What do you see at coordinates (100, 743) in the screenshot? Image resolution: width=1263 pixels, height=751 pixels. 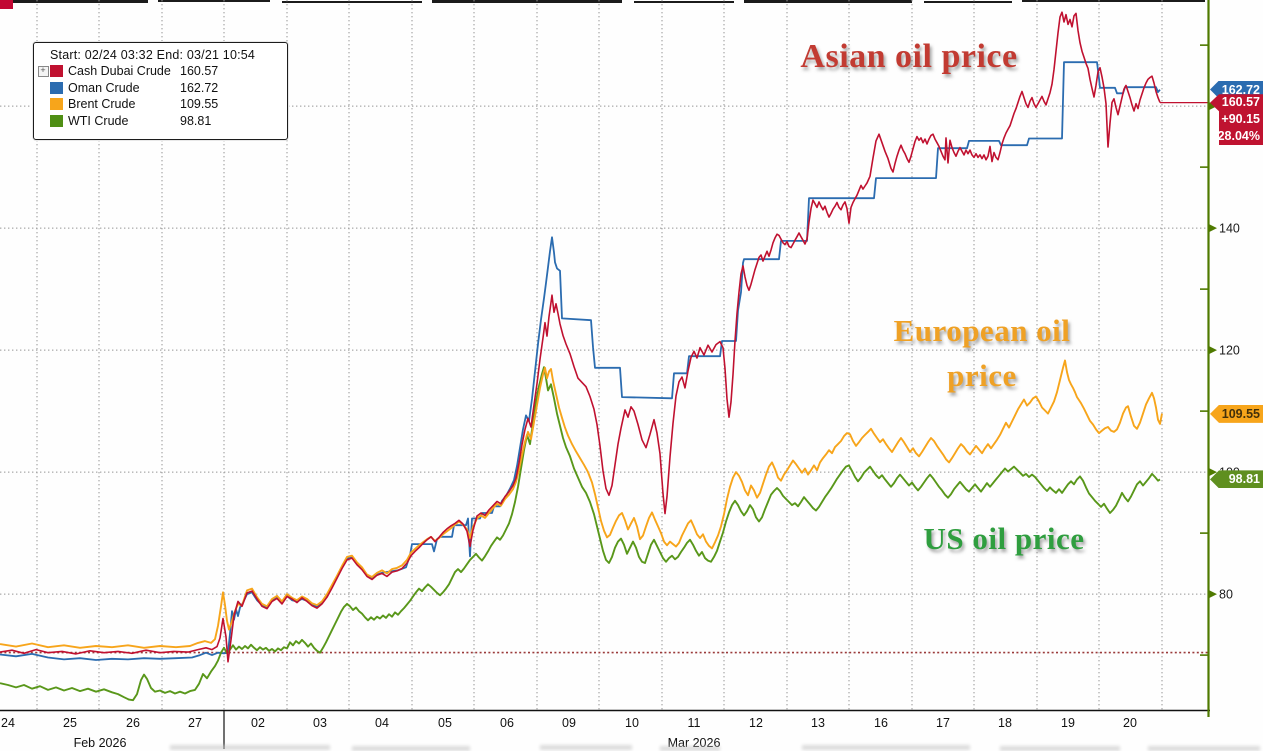 I see `month-label: Feb 2026` at bounding box center [100, 743].